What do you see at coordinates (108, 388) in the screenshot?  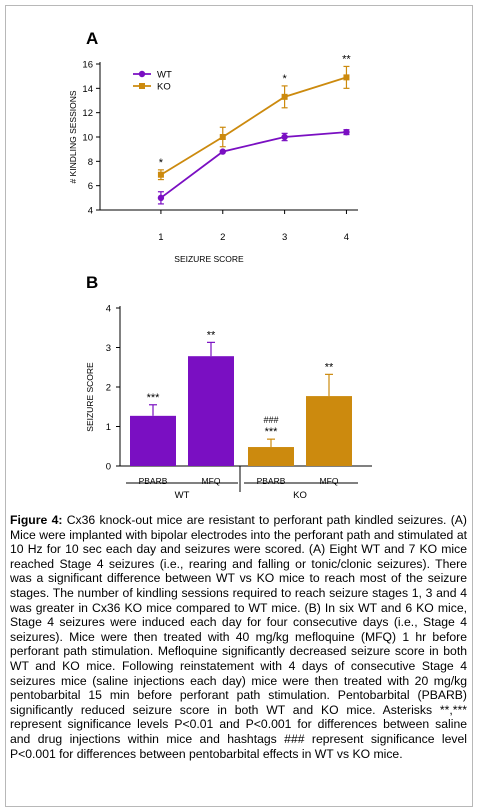 I see `y-tick-label: 2` at bounding box center [108, 388].